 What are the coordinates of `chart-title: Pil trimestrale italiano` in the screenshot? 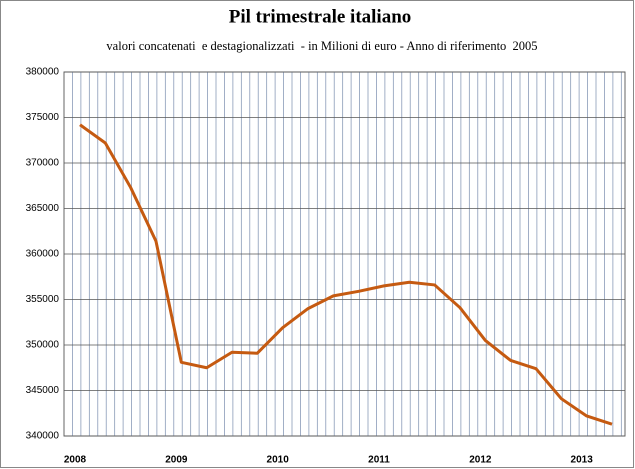 It's located at (320, 16).